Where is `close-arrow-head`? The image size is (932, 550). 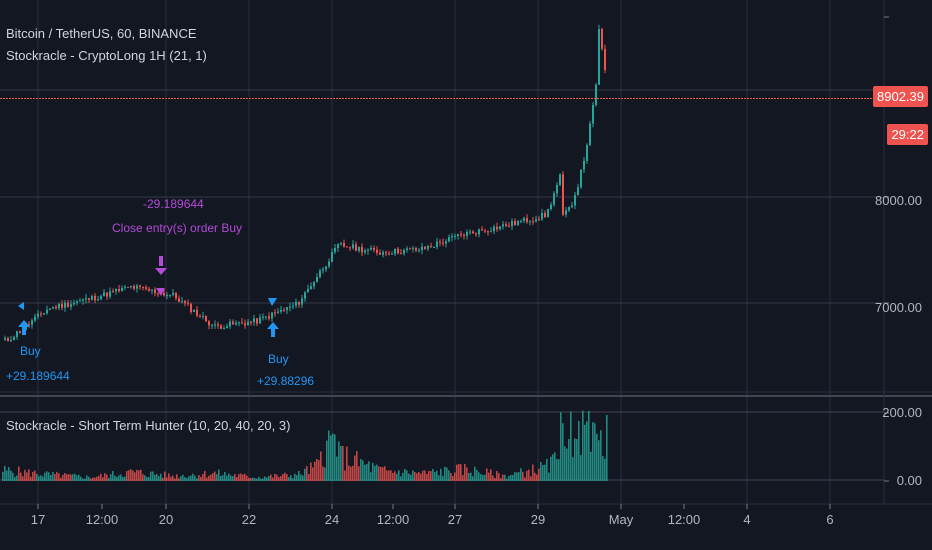 close-arrow-head is located at coordinates (161, 271).